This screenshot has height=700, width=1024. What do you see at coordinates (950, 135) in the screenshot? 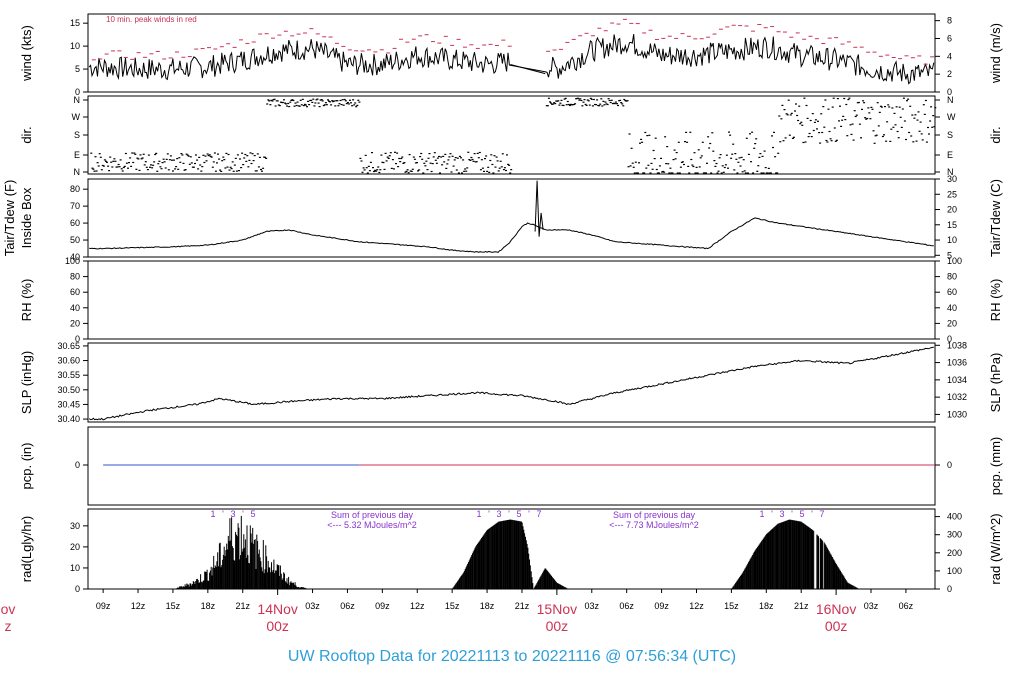
I see `dir-tick-label-right: S` at bounding box center [950, 135].